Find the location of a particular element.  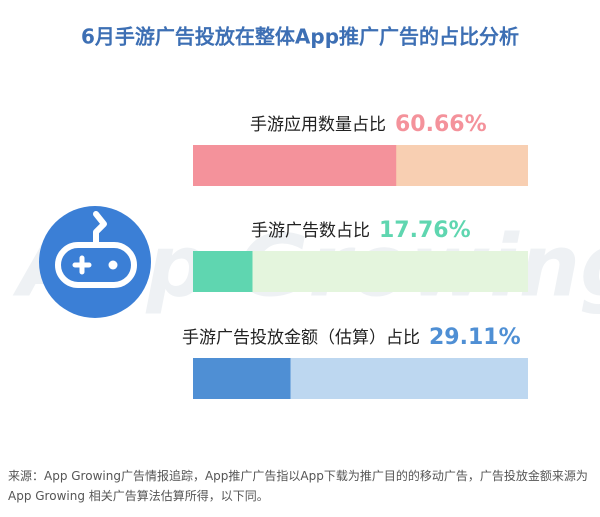

bar-label: 手游广告数占比 is located at coordinates (310, 231).